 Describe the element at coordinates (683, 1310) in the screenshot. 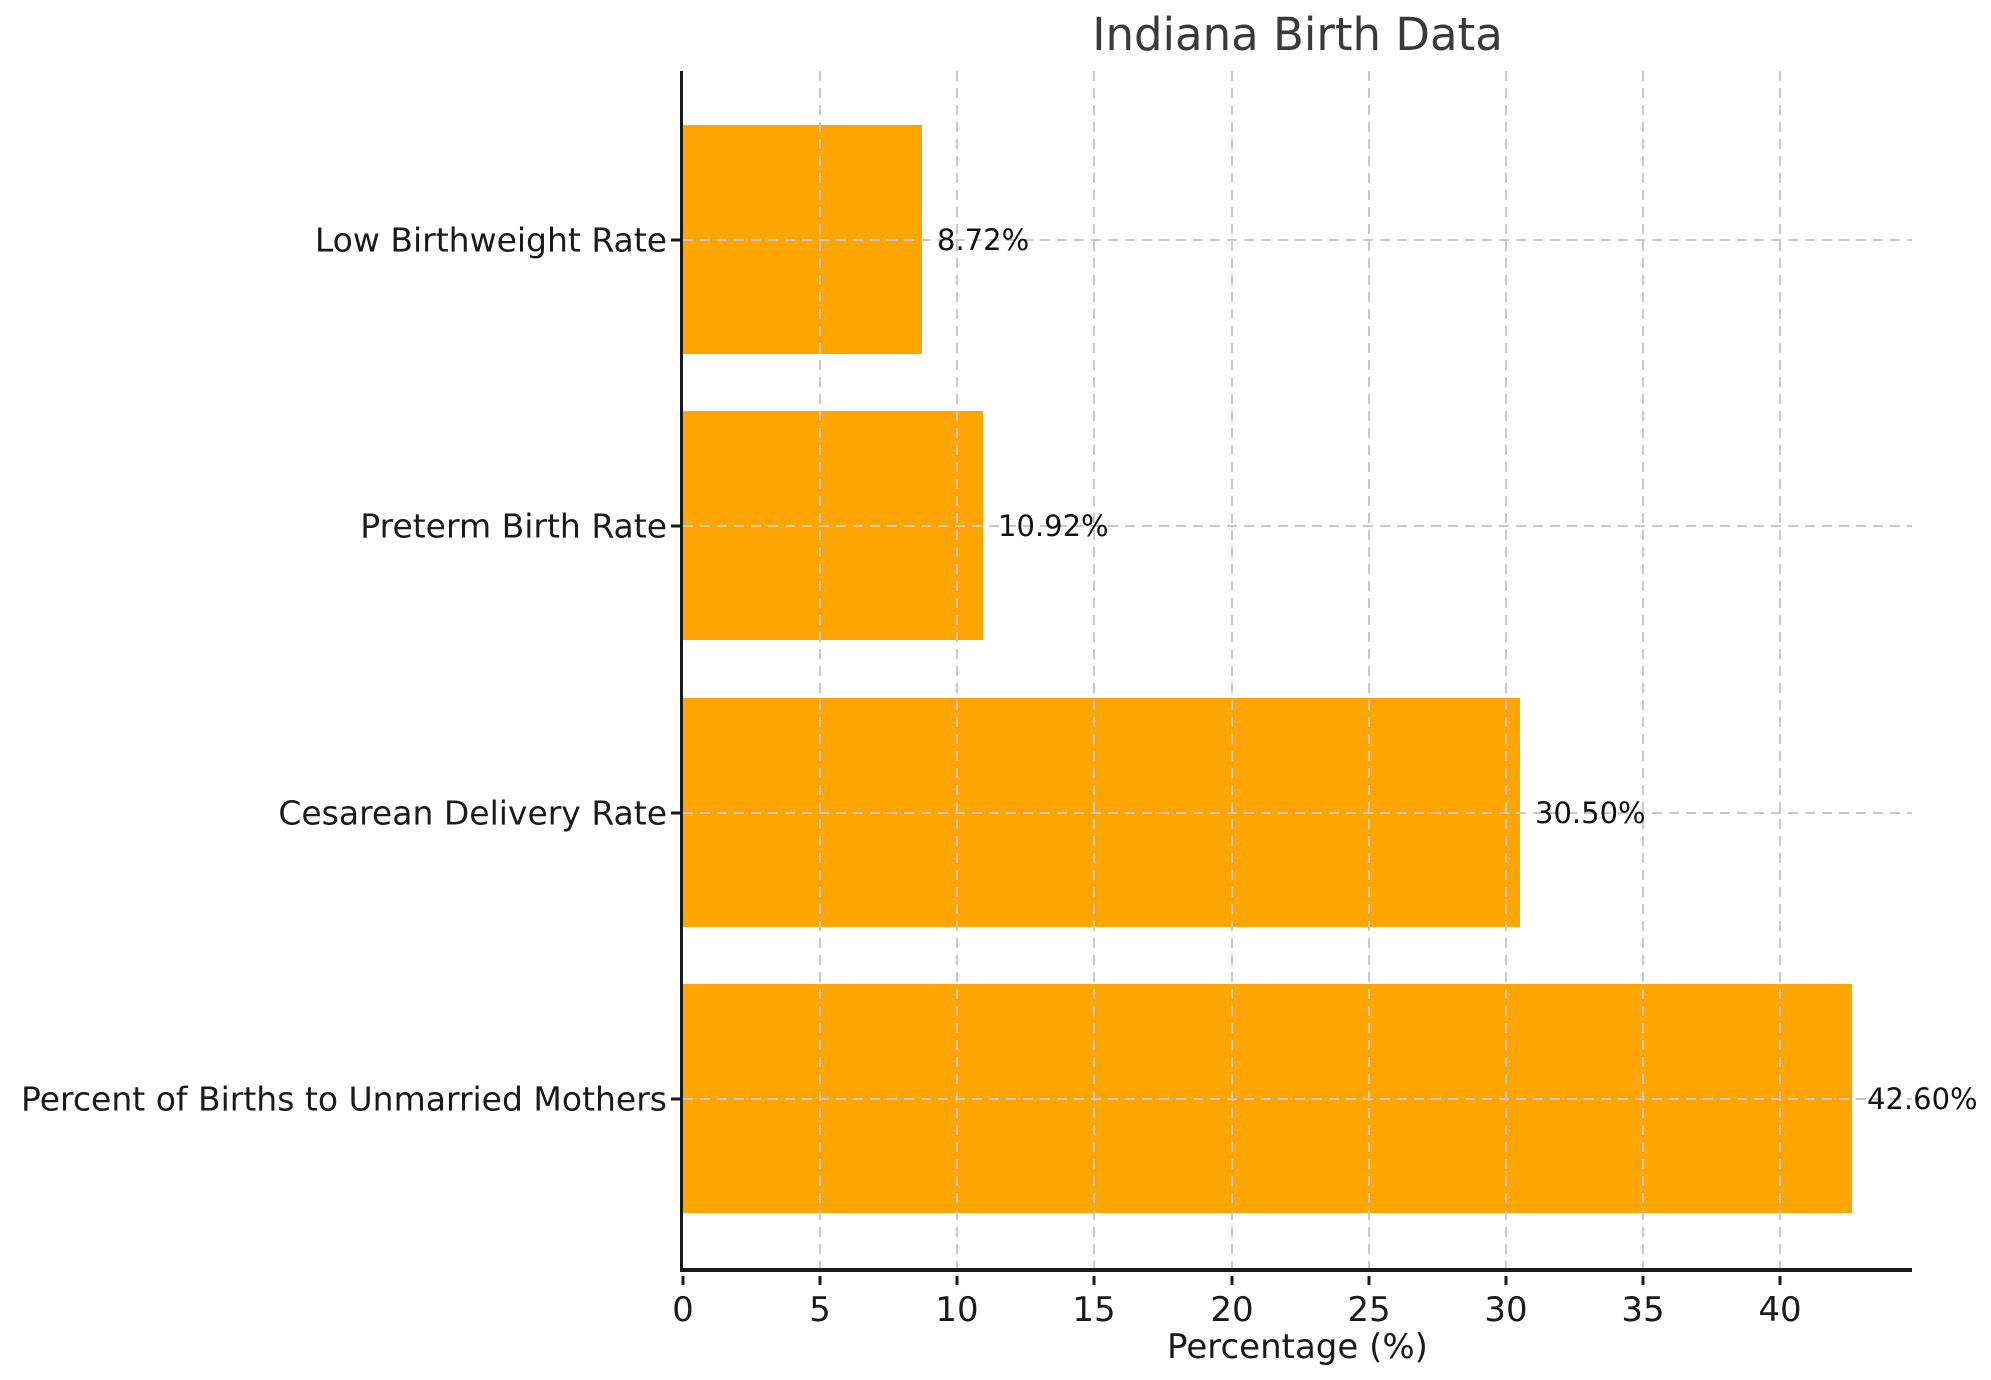

I see `x-tick-label: 0` at that location.